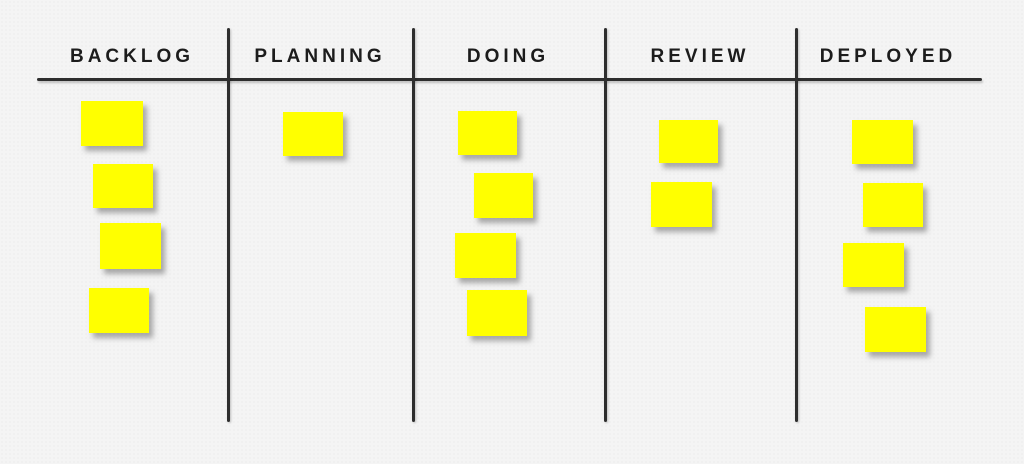 Image resolution: width=1024 pixels, height=464 pixels. What do you see at coordinates (888, 56) in the screenshot?
I see `column-header-deployed: DEPLOYED` at bounding box center [888, 56].